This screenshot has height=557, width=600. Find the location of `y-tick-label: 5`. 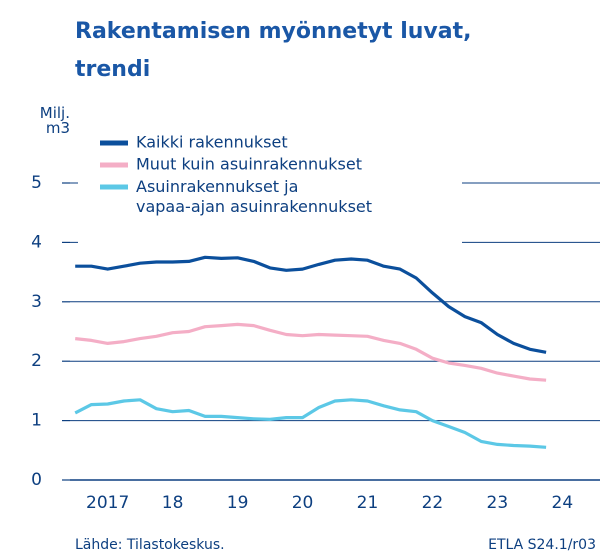

y-tick-label: 5 is located at coordinates (36, 183).